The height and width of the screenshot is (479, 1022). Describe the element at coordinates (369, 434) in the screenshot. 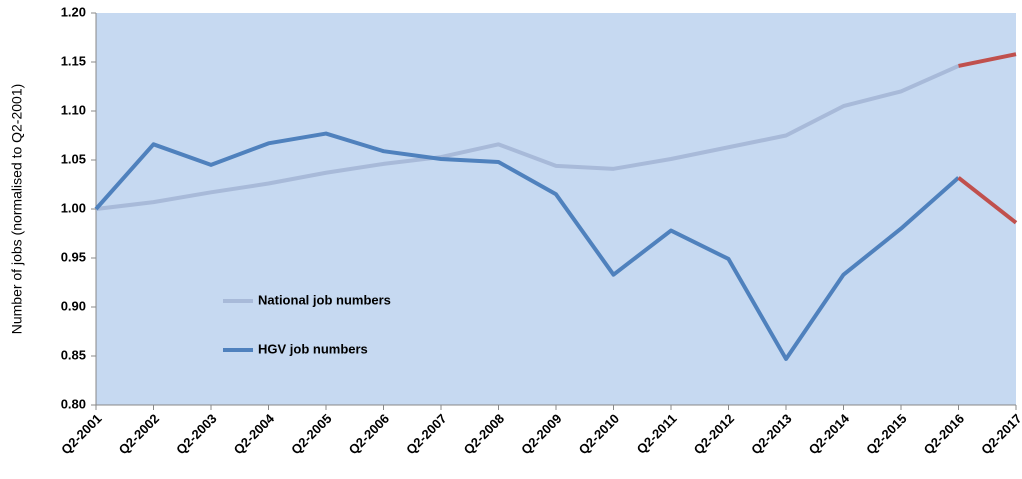

I see `x-tick-label: Q2-2006` at that location.